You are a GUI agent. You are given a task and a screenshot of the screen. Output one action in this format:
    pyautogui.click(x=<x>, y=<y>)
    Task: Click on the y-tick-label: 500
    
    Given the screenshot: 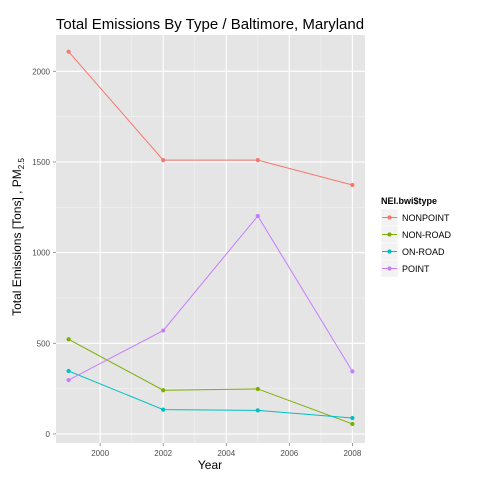 What is the action you would take?
    pyautogui.click(x=44, y=343)
    